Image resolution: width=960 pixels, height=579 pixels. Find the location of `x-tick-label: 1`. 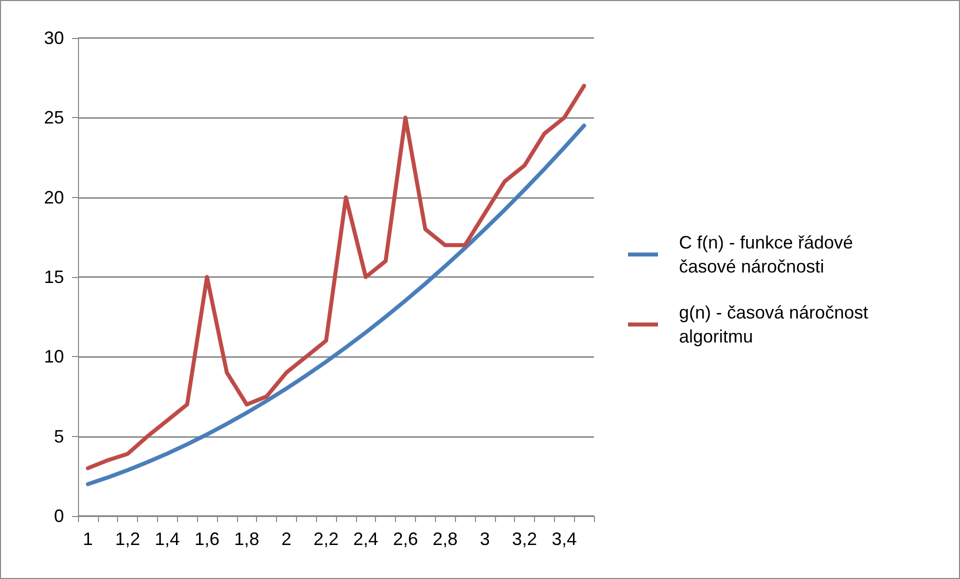

x-tick-label: 1 is located at coordinates (87, 539).